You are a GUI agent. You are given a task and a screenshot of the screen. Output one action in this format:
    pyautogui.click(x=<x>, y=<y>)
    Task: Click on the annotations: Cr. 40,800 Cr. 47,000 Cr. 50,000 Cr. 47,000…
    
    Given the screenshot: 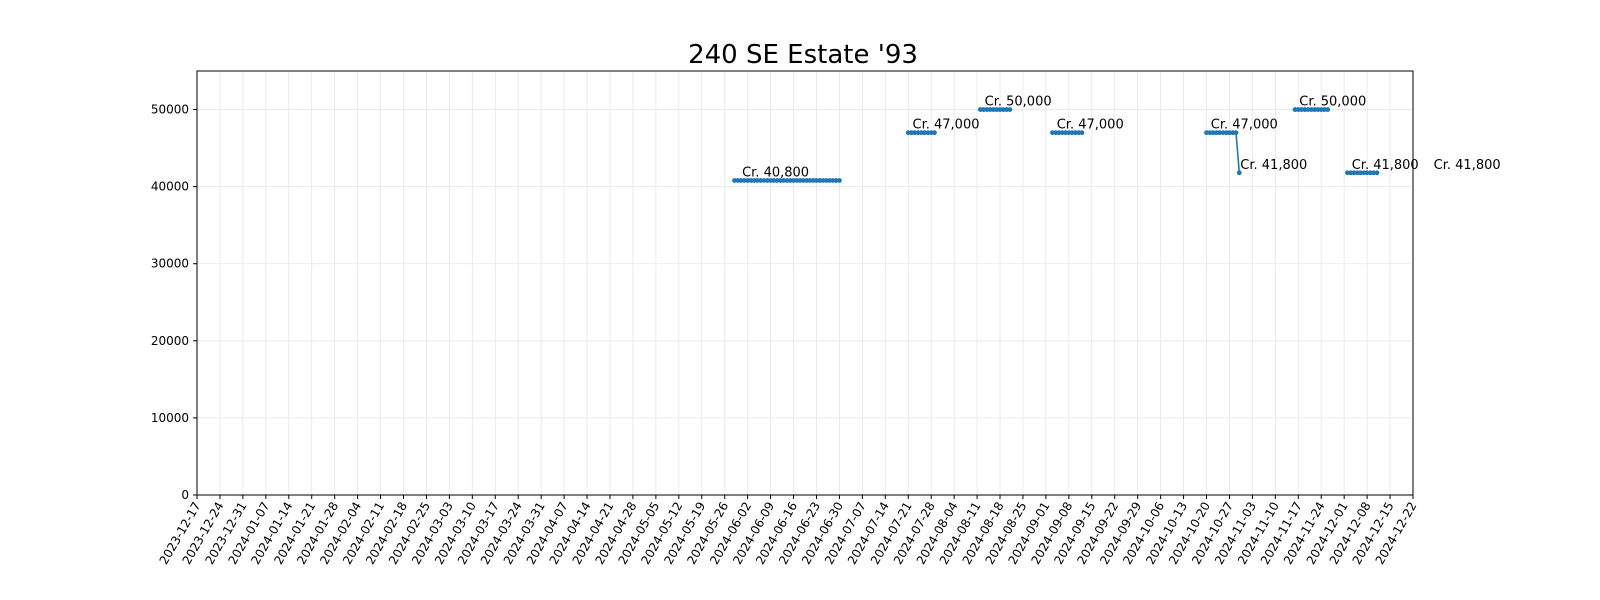 What is the action you would take?
    pyautogui.click(x=1121, y=138)
    